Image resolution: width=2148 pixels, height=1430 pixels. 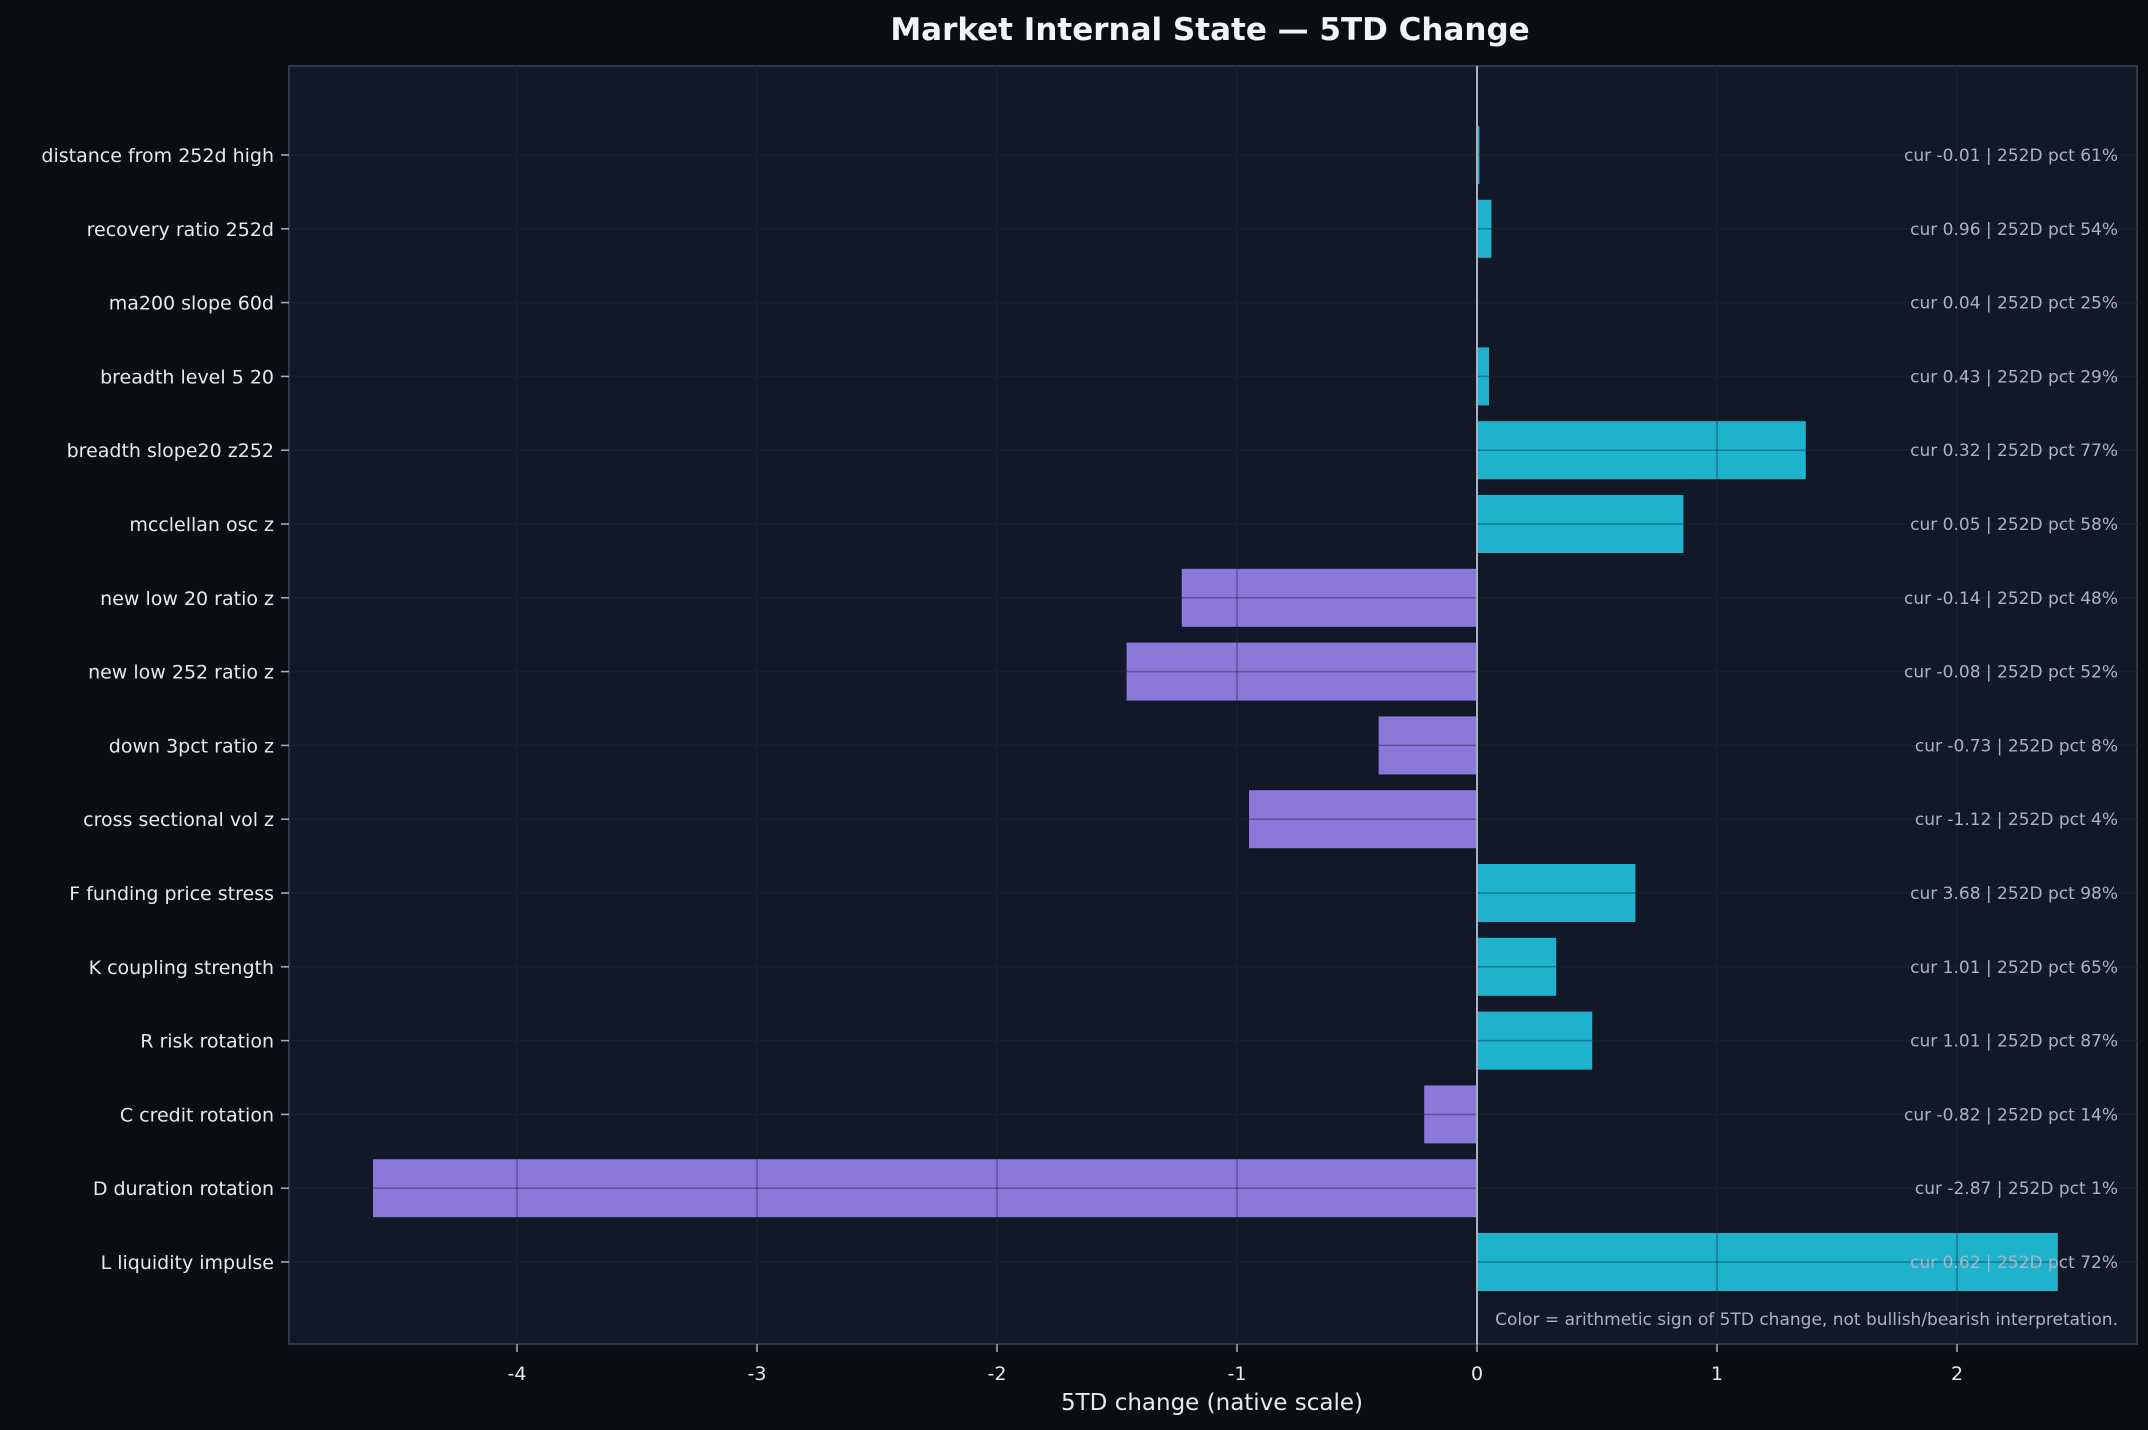 What do you see at coordinates (997, 1374) in the screenshot?
I see `x-tick-label: -2` at bounding box center [997, 1374].